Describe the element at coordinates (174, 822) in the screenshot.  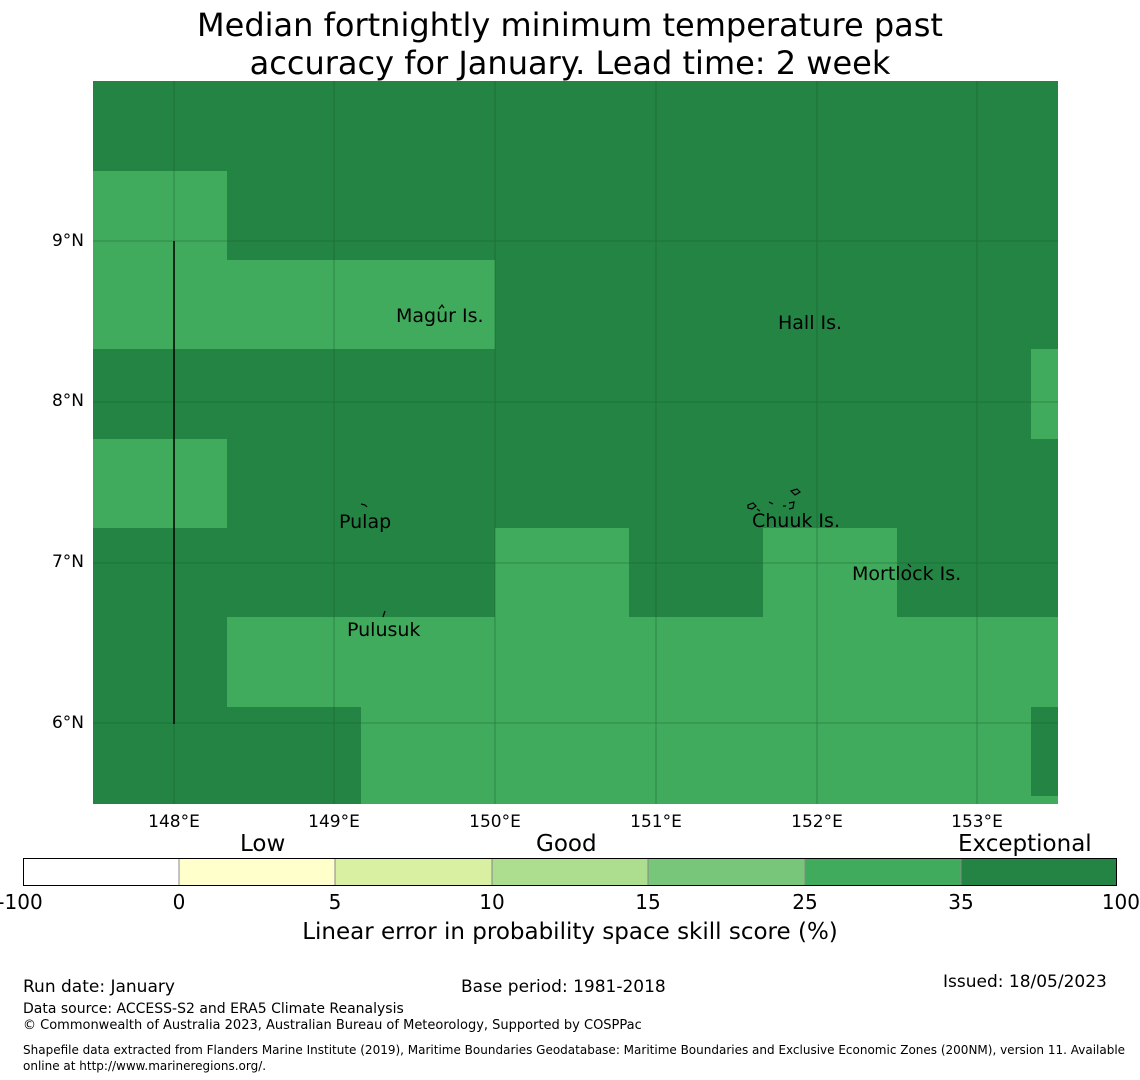
I see `lon-label-148e: 148°E` at that location.